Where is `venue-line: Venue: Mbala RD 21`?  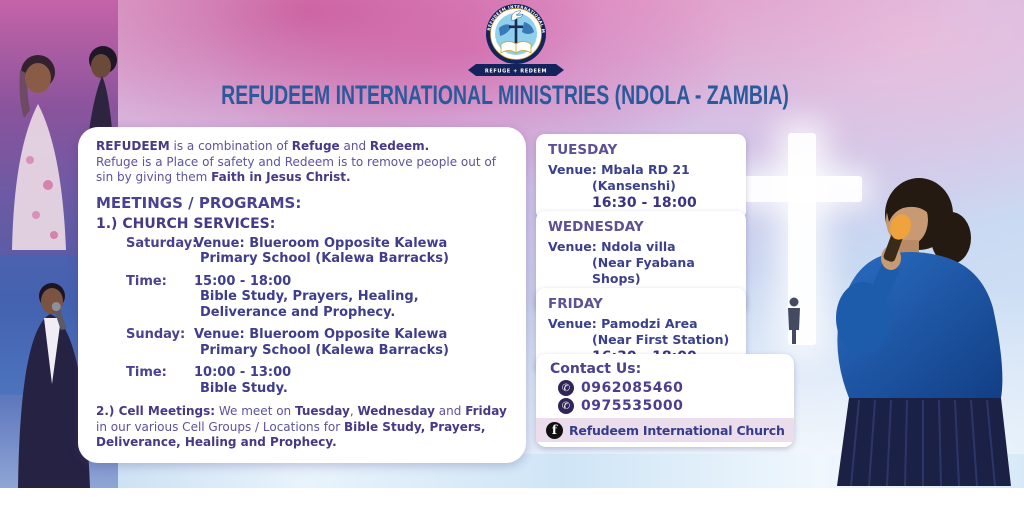 venue-line: Venue: Mbala RD 21 is located at coordinates (619, 169).